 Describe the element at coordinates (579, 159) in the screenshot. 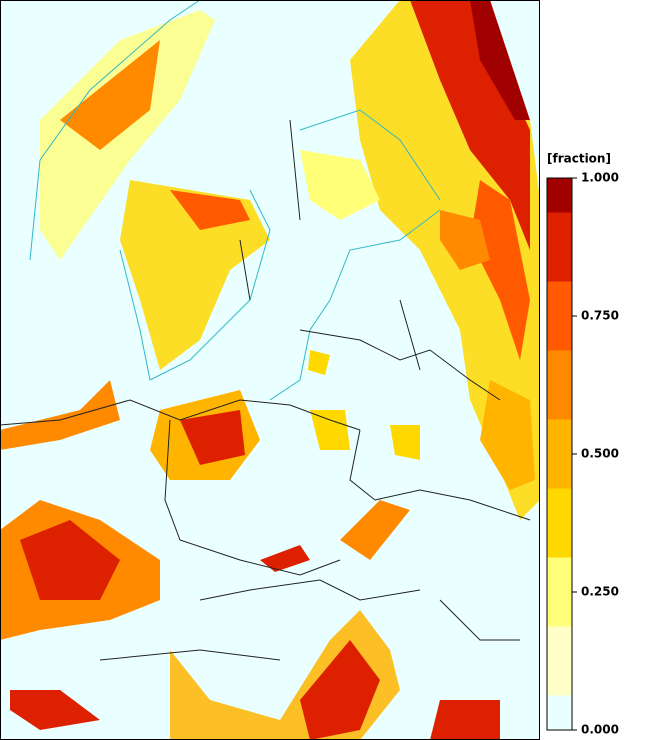

I see `colorbar-label: [fraction]` at that location.